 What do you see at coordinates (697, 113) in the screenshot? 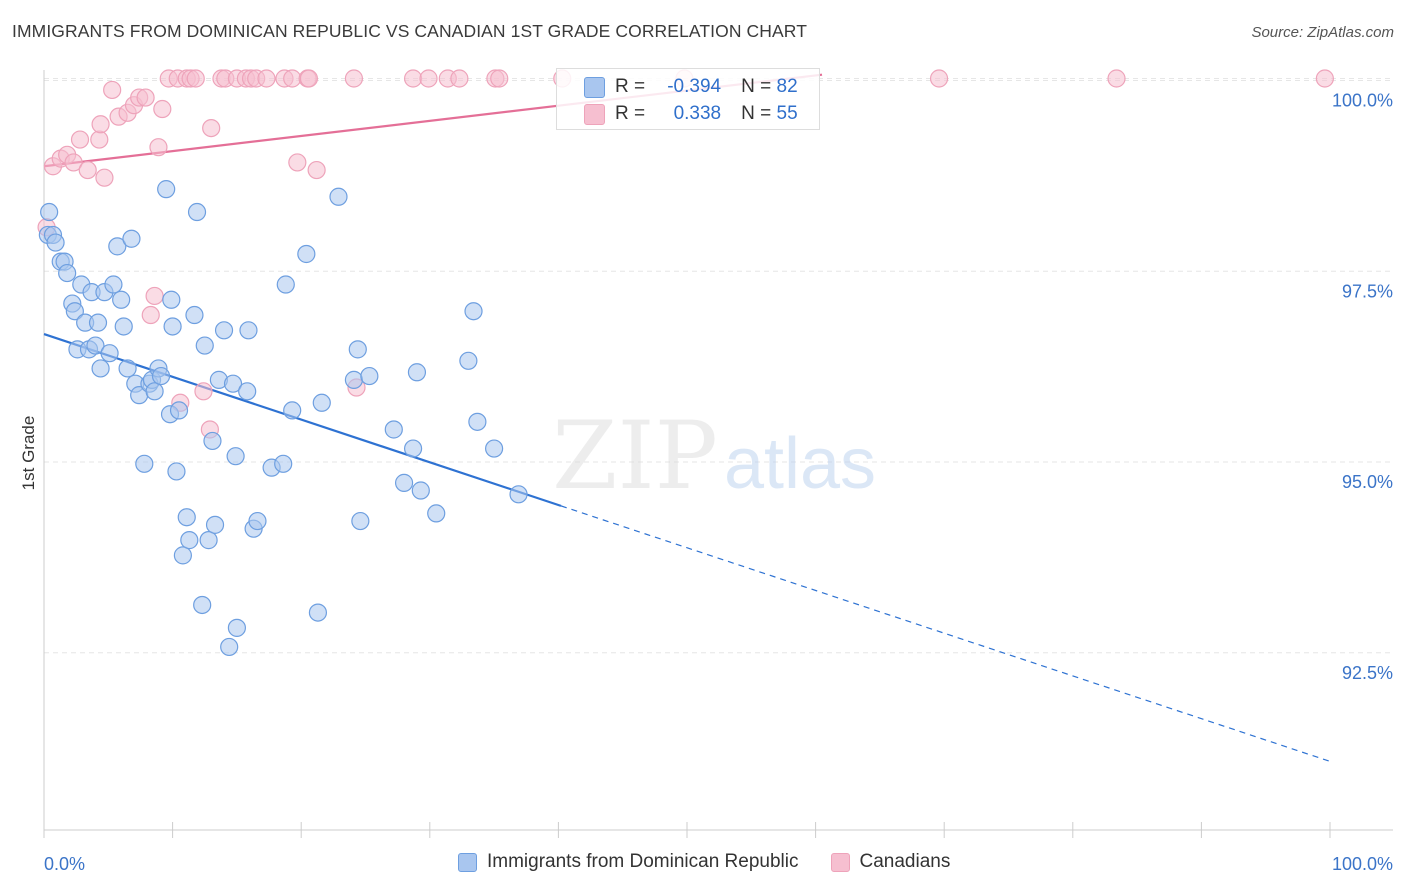
I see `stat-r-value: 0.338` at bounding box center [697, 113].